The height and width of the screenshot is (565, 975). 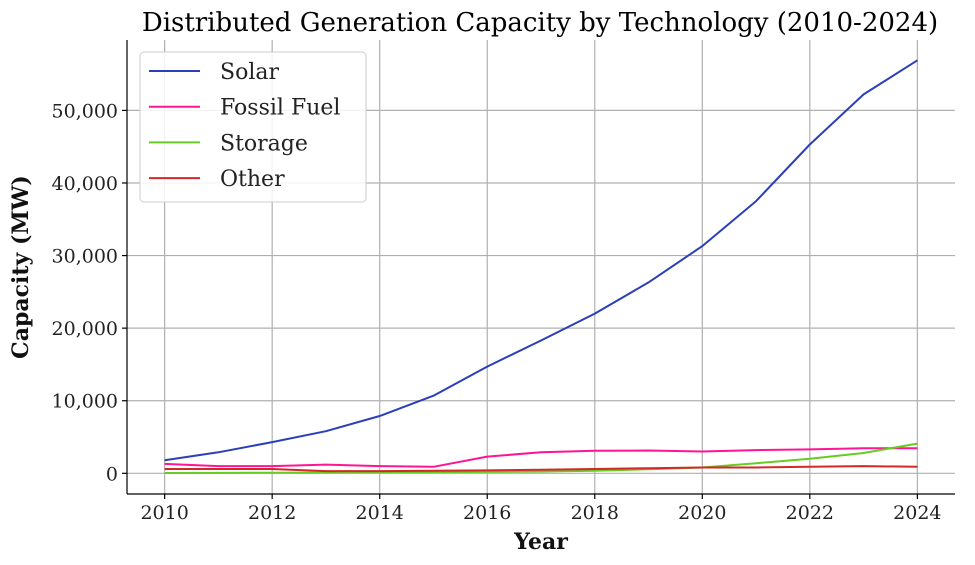 What do you see at coordinates (380, 513) in the screenshot?
I see `x-tick-label: 2014` at bounding box center [380, 513].